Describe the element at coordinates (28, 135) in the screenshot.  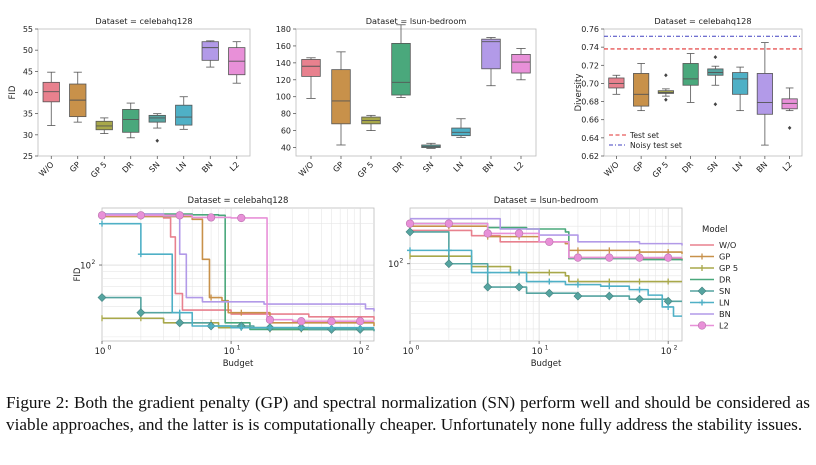
I see `y-tick-label: 30` at that location.